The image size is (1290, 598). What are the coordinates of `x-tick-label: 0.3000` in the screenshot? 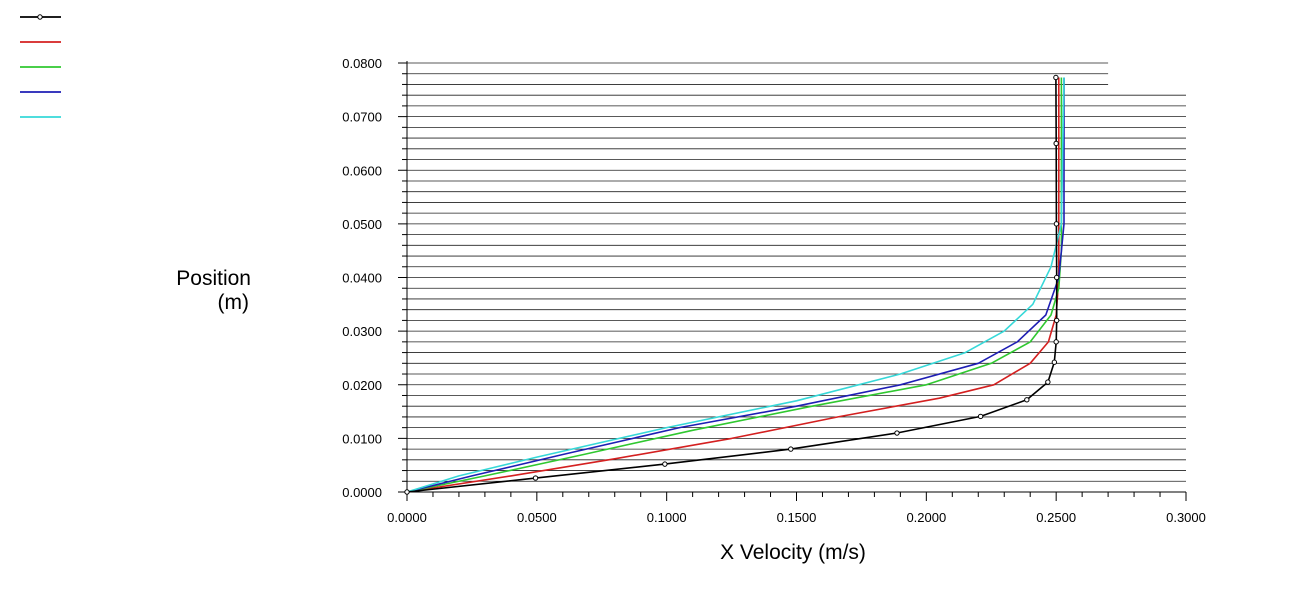 It's located at (1186, 517).